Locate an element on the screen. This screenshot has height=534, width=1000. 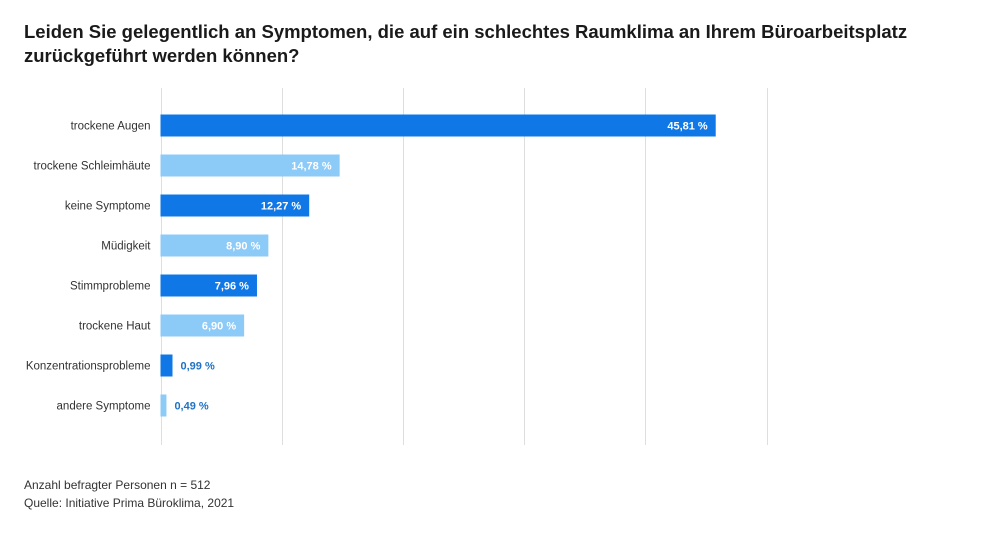
value-label: 6,90 % is located at coordinates (219, 327).